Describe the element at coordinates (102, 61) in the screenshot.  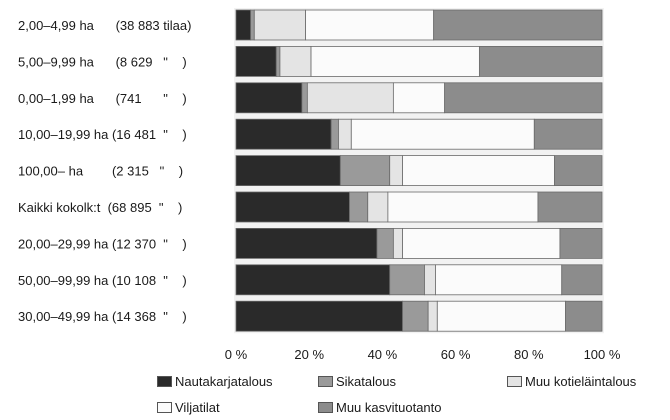
I see `category-label: 5,00–9,99 ha (8 629 " )` at that location.